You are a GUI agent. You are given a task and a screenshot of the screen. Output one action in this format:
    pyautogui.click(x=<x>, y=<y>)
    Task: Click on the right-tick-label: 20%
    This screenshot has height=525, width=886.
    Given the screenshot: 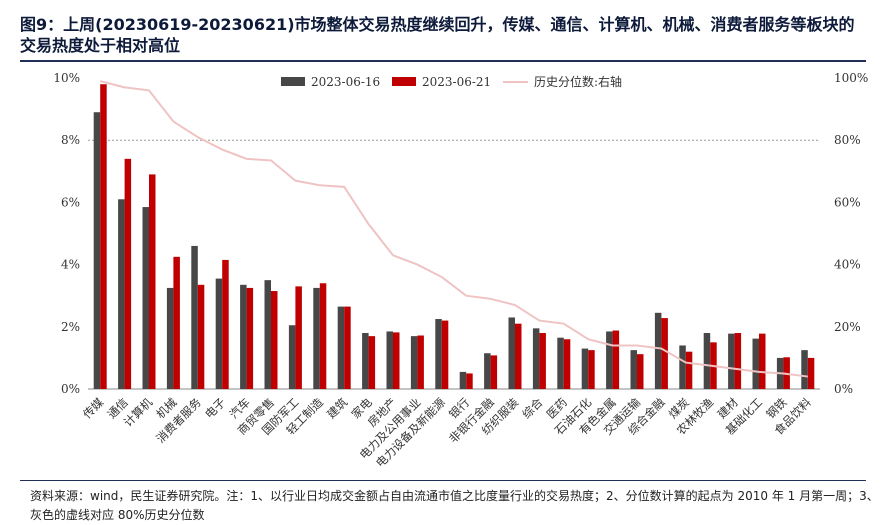 What is the action you would take?
    pyautogui.click(x=847, y=327)
    